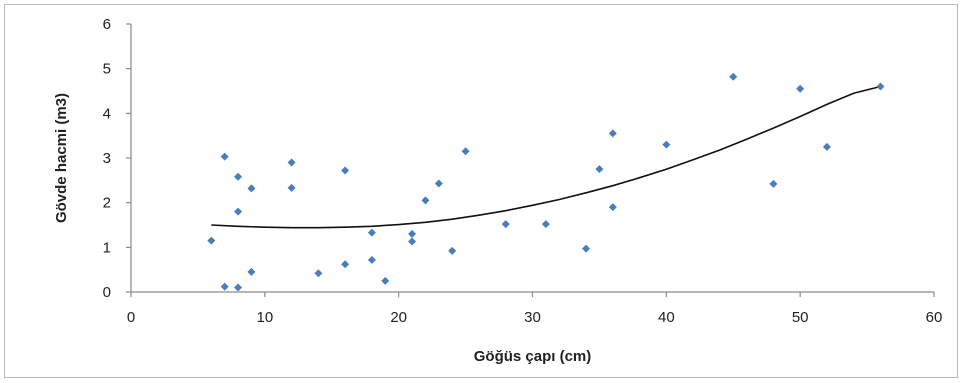 This screenshot has width=964, height=383. Describe the element at coordinates (131, 317) in the screenshot. I see `x-tick-label: 0` at that location.